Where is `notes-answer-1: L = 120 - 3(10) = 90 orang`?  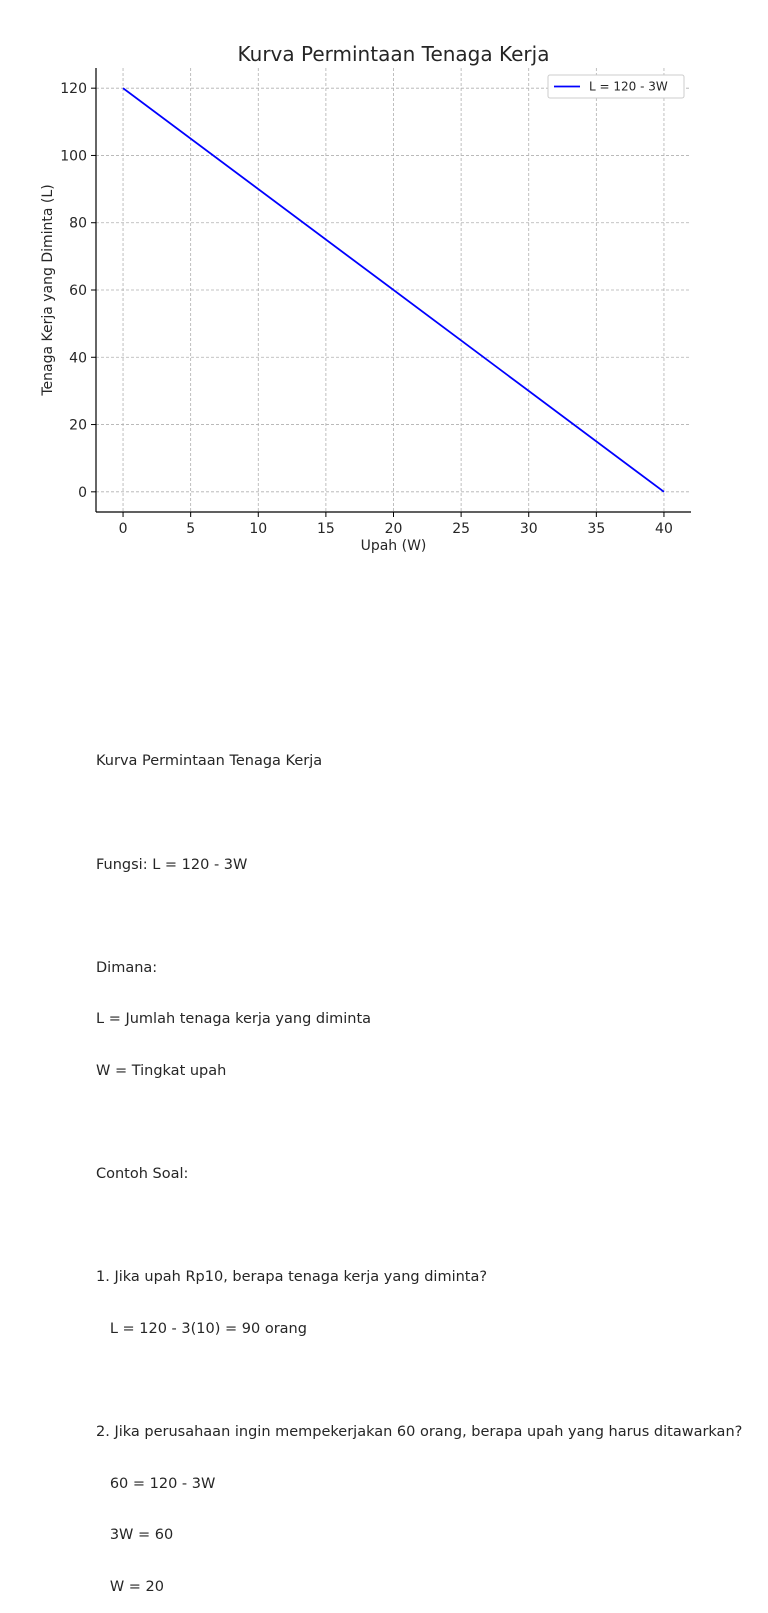 notes-answer-1: L = 120 - 3(10) = 90 orang is located at coordinates (201, 1329).